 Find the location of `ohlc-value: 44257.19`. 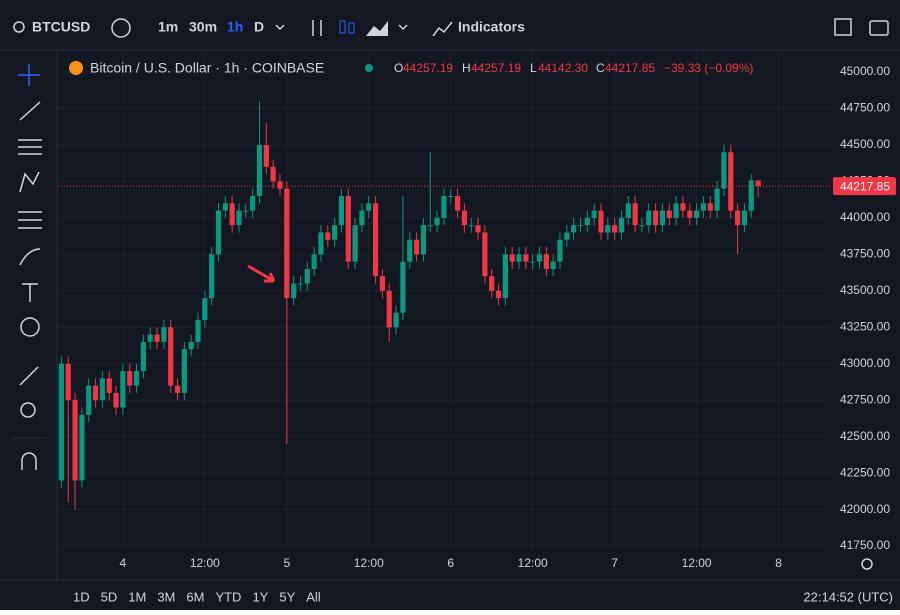

ohlc-value: 44257.19 is located at coordinates (496, 68).